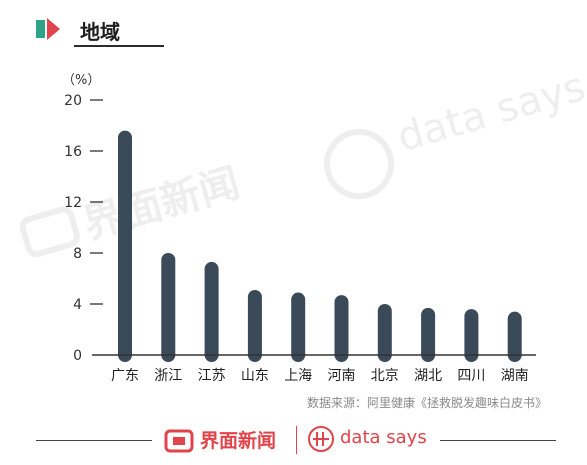 The image size is (587, 465). I want to click on footer-brand: 界面新闻, so click(238, 441).